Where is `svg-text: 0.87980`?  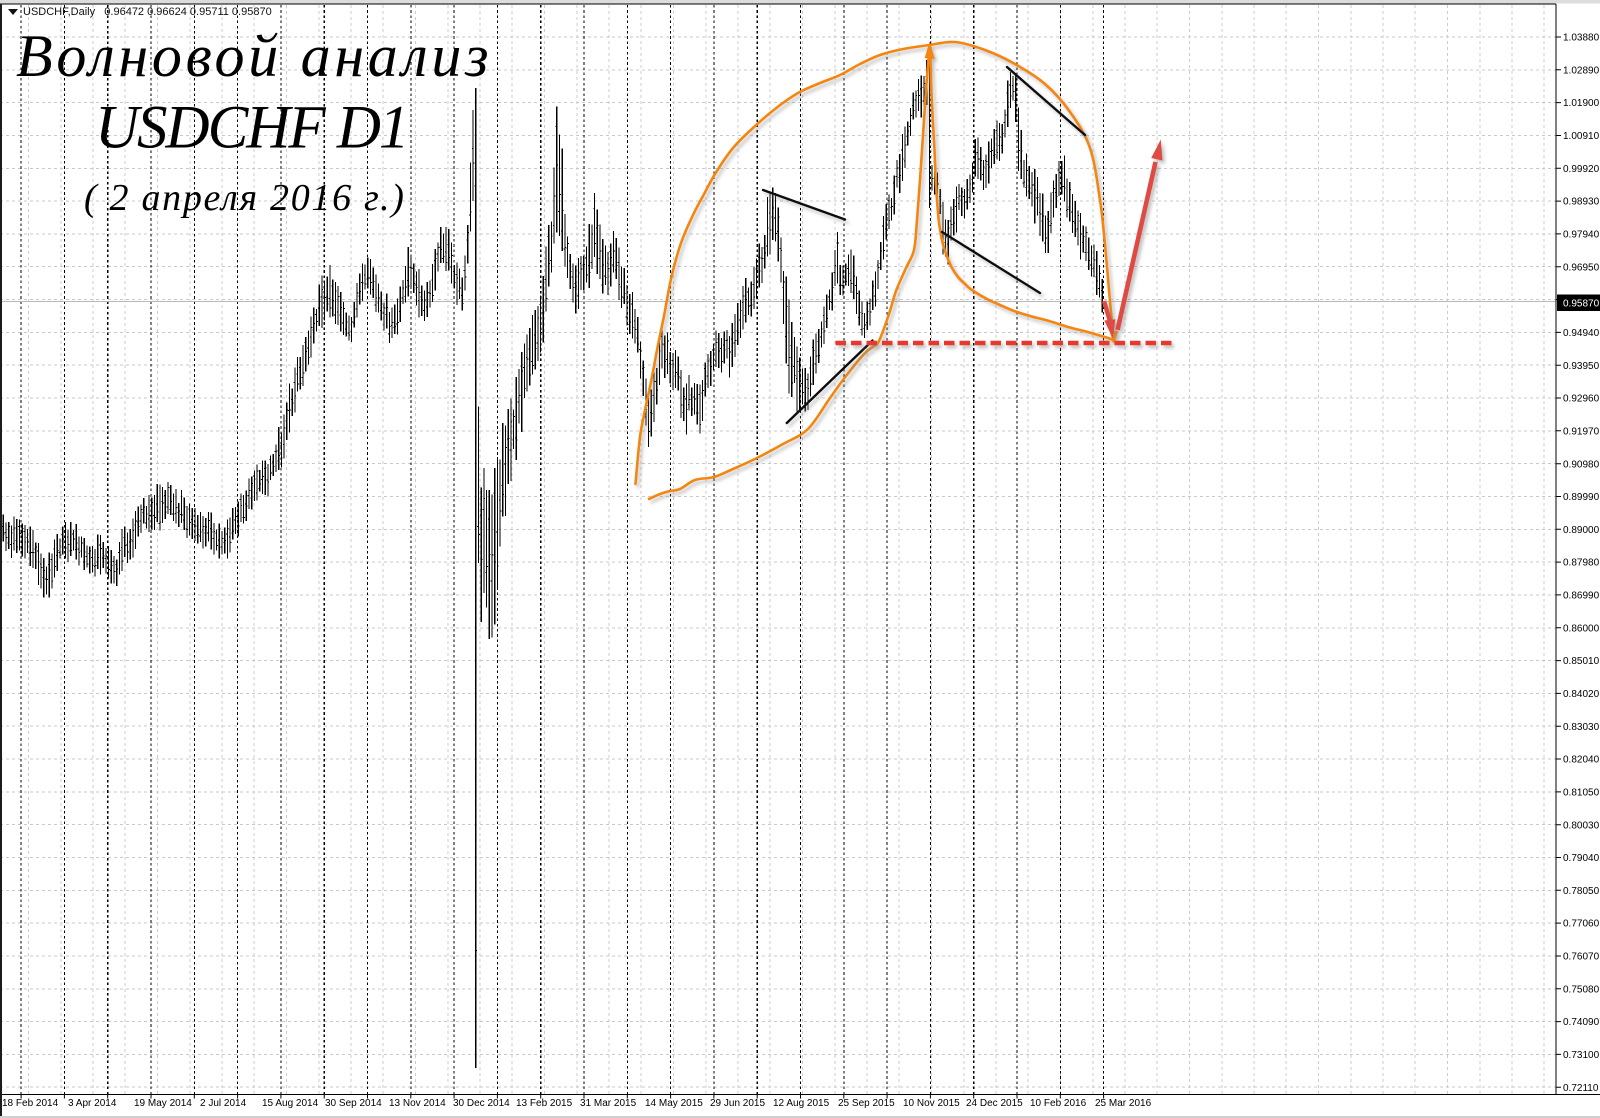
svg-text: 0.87980 is located at coordinates (1581, 563).